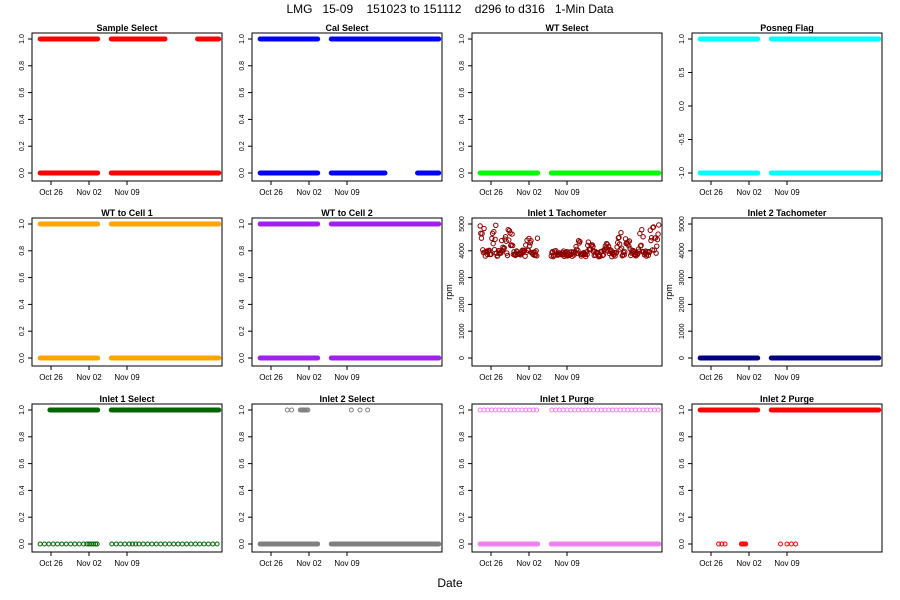 The width and height of the screenshot is (900, 600). I want to click on panel-title: Inlet 1 Select, so click(126, 399).